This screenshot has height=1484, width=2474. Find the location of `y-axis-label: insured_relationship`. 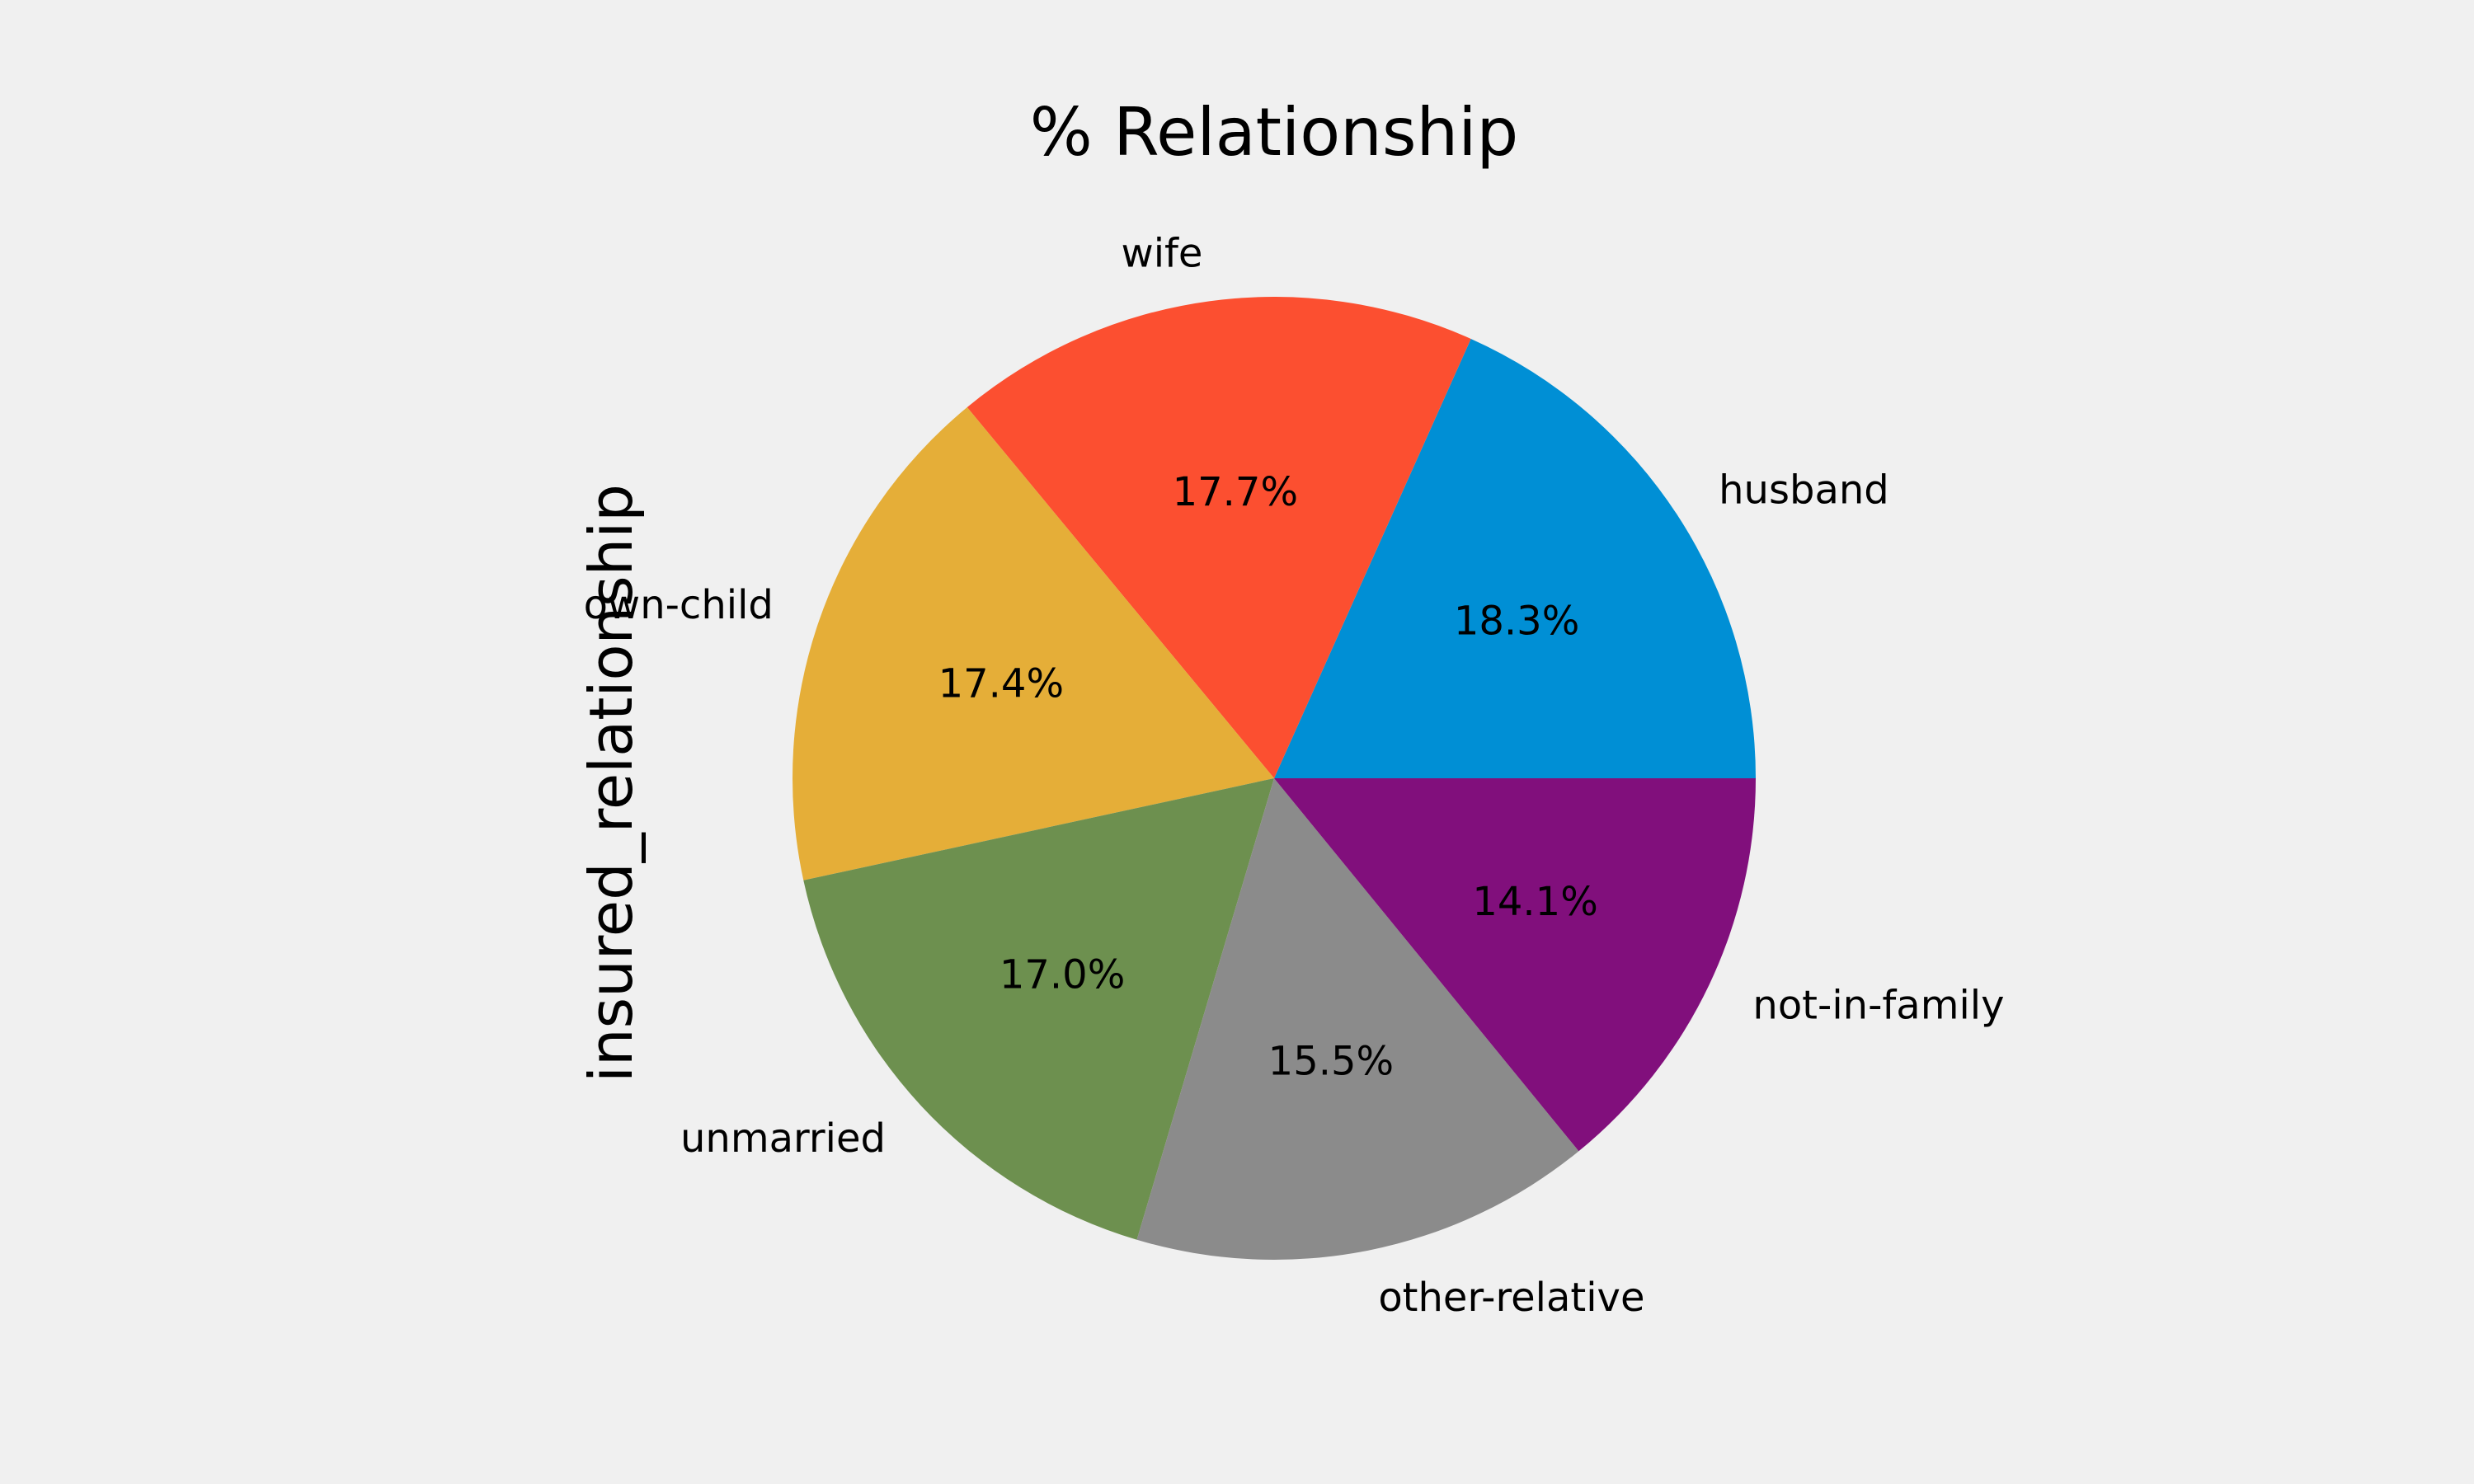

y-axis-label: insured_relationship is located at coordinates (611, 783).